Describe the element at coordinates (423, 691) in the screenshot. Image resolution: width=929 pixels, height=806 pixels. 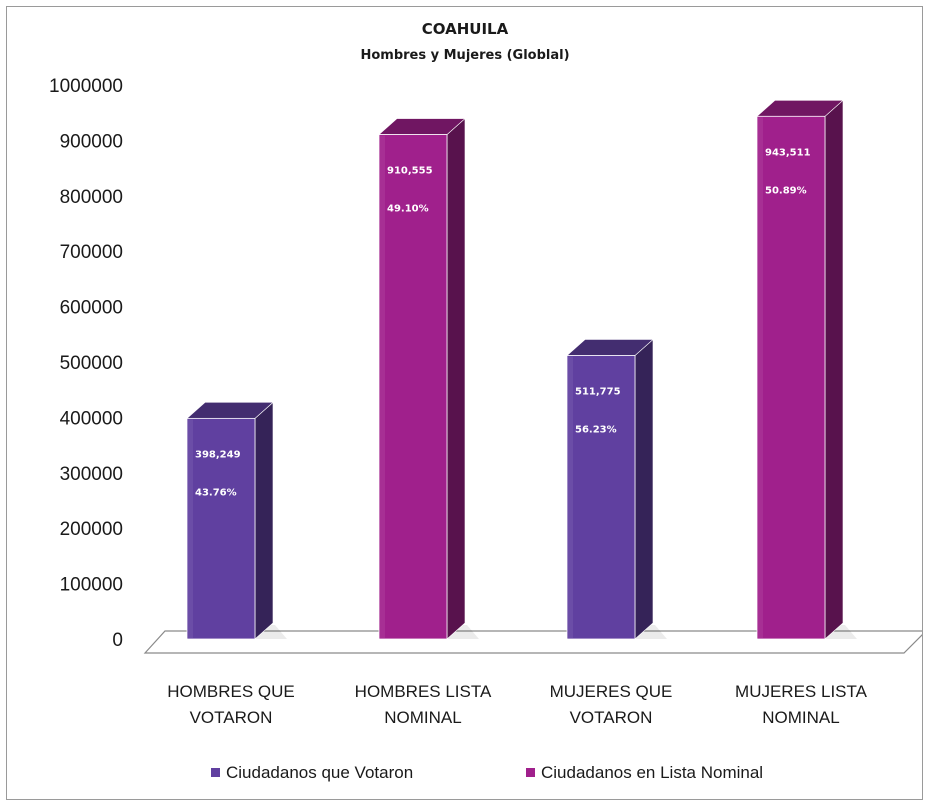
I see `x-category-label: HOMBRES LISTA` at that location.